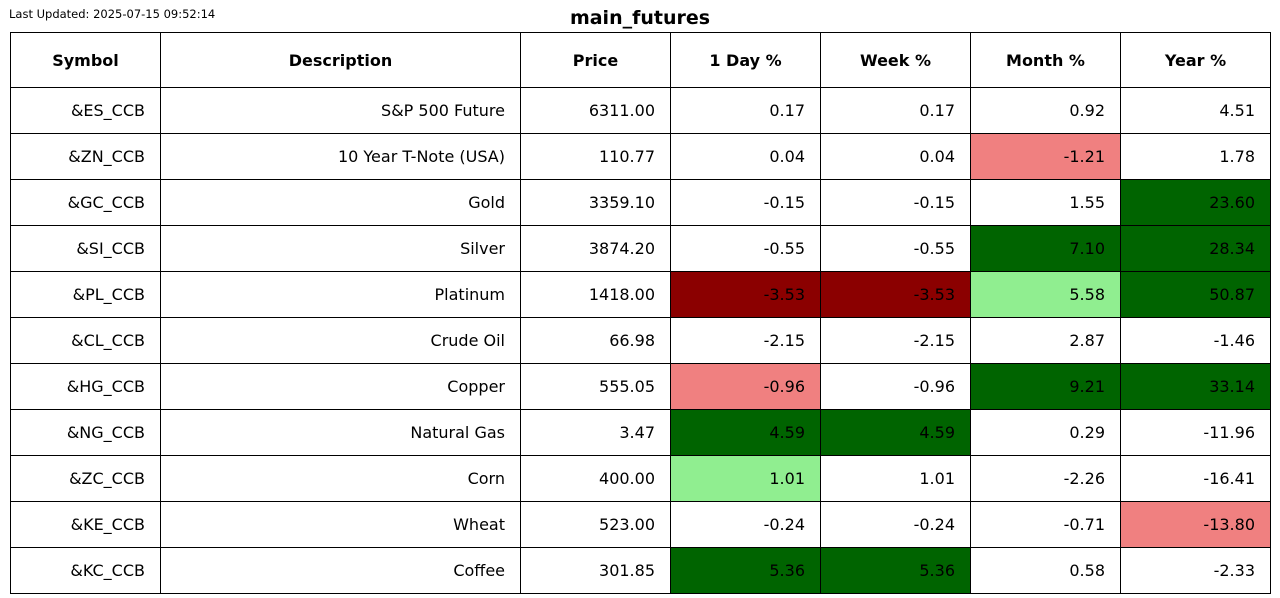  What do you see at coordinates (595, 524) in the screenshot?
I see `price-cell: 523.00` at bounding box center [595, 524].